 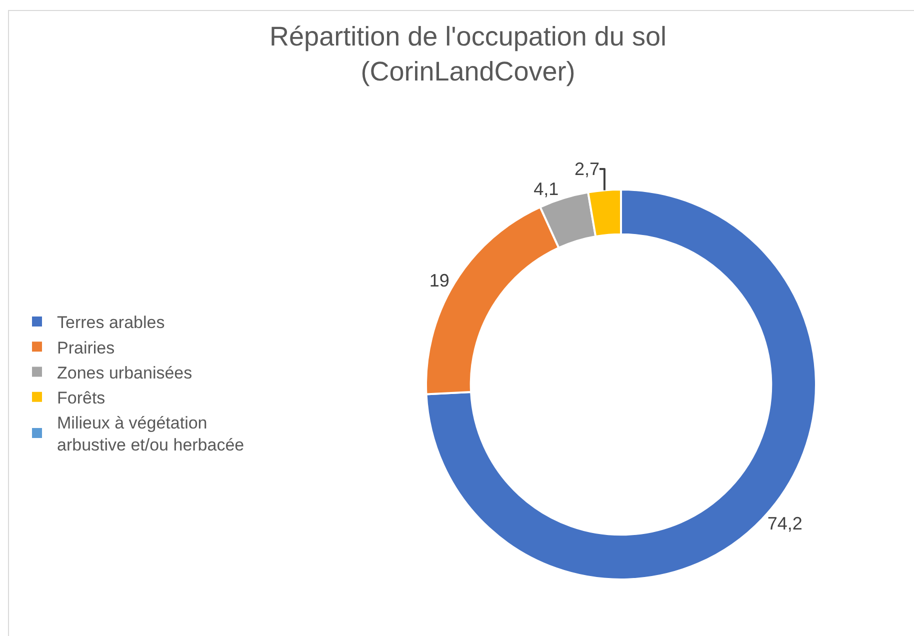 What do you see at coordinates (81, 398) in the screenshot?
I see `legend-label: Forêts` at bounding box center [81, 398].